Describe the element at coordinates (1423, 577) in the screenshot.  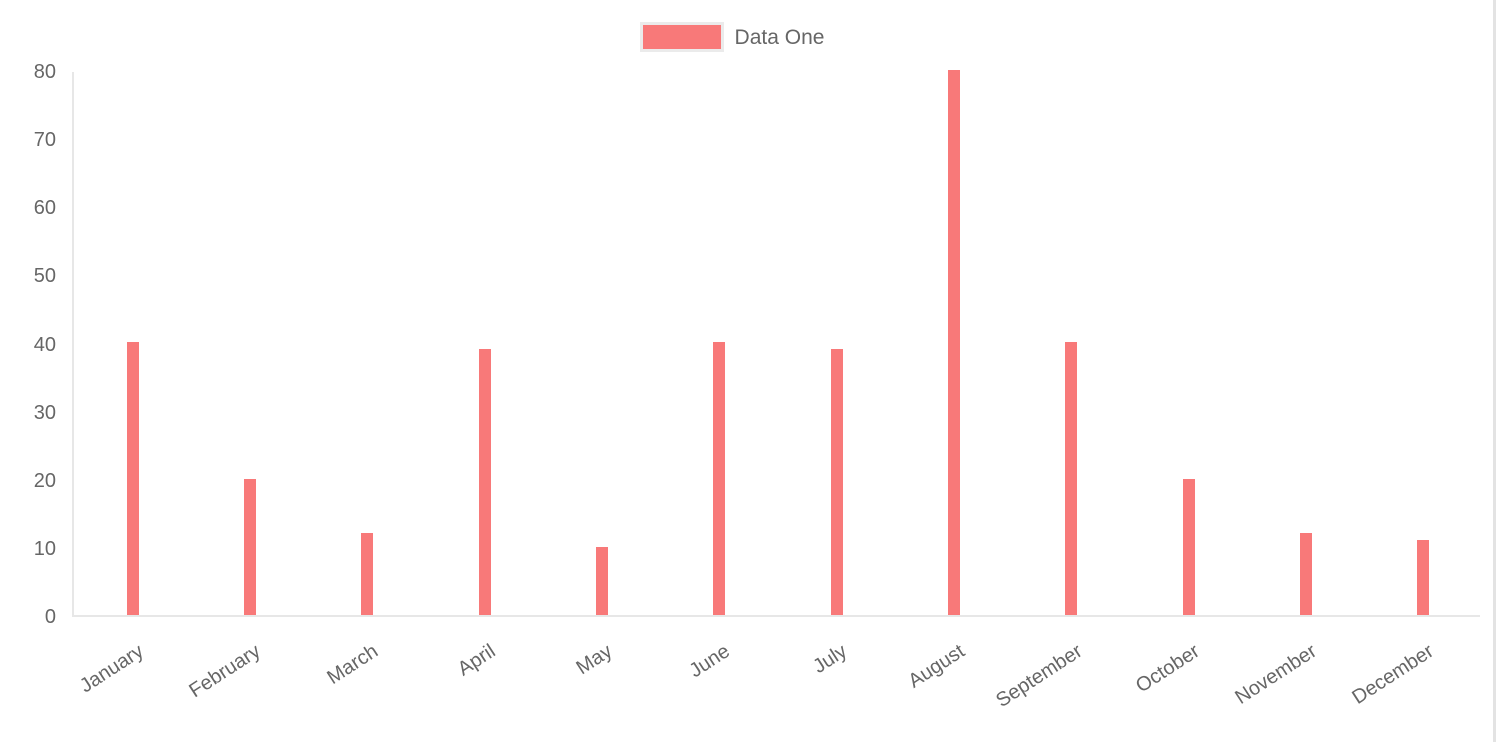
I see `bar-december` at that location.